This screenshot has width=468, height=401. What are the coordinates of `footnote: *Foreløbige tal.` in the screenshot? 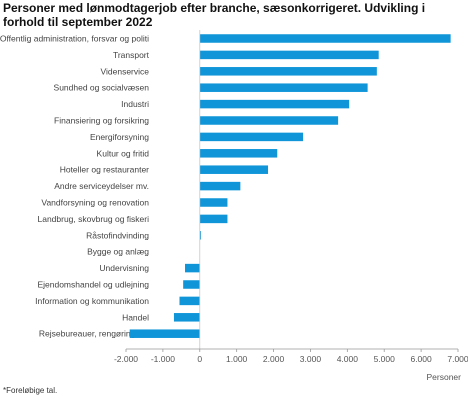 It's located at (30, 390).